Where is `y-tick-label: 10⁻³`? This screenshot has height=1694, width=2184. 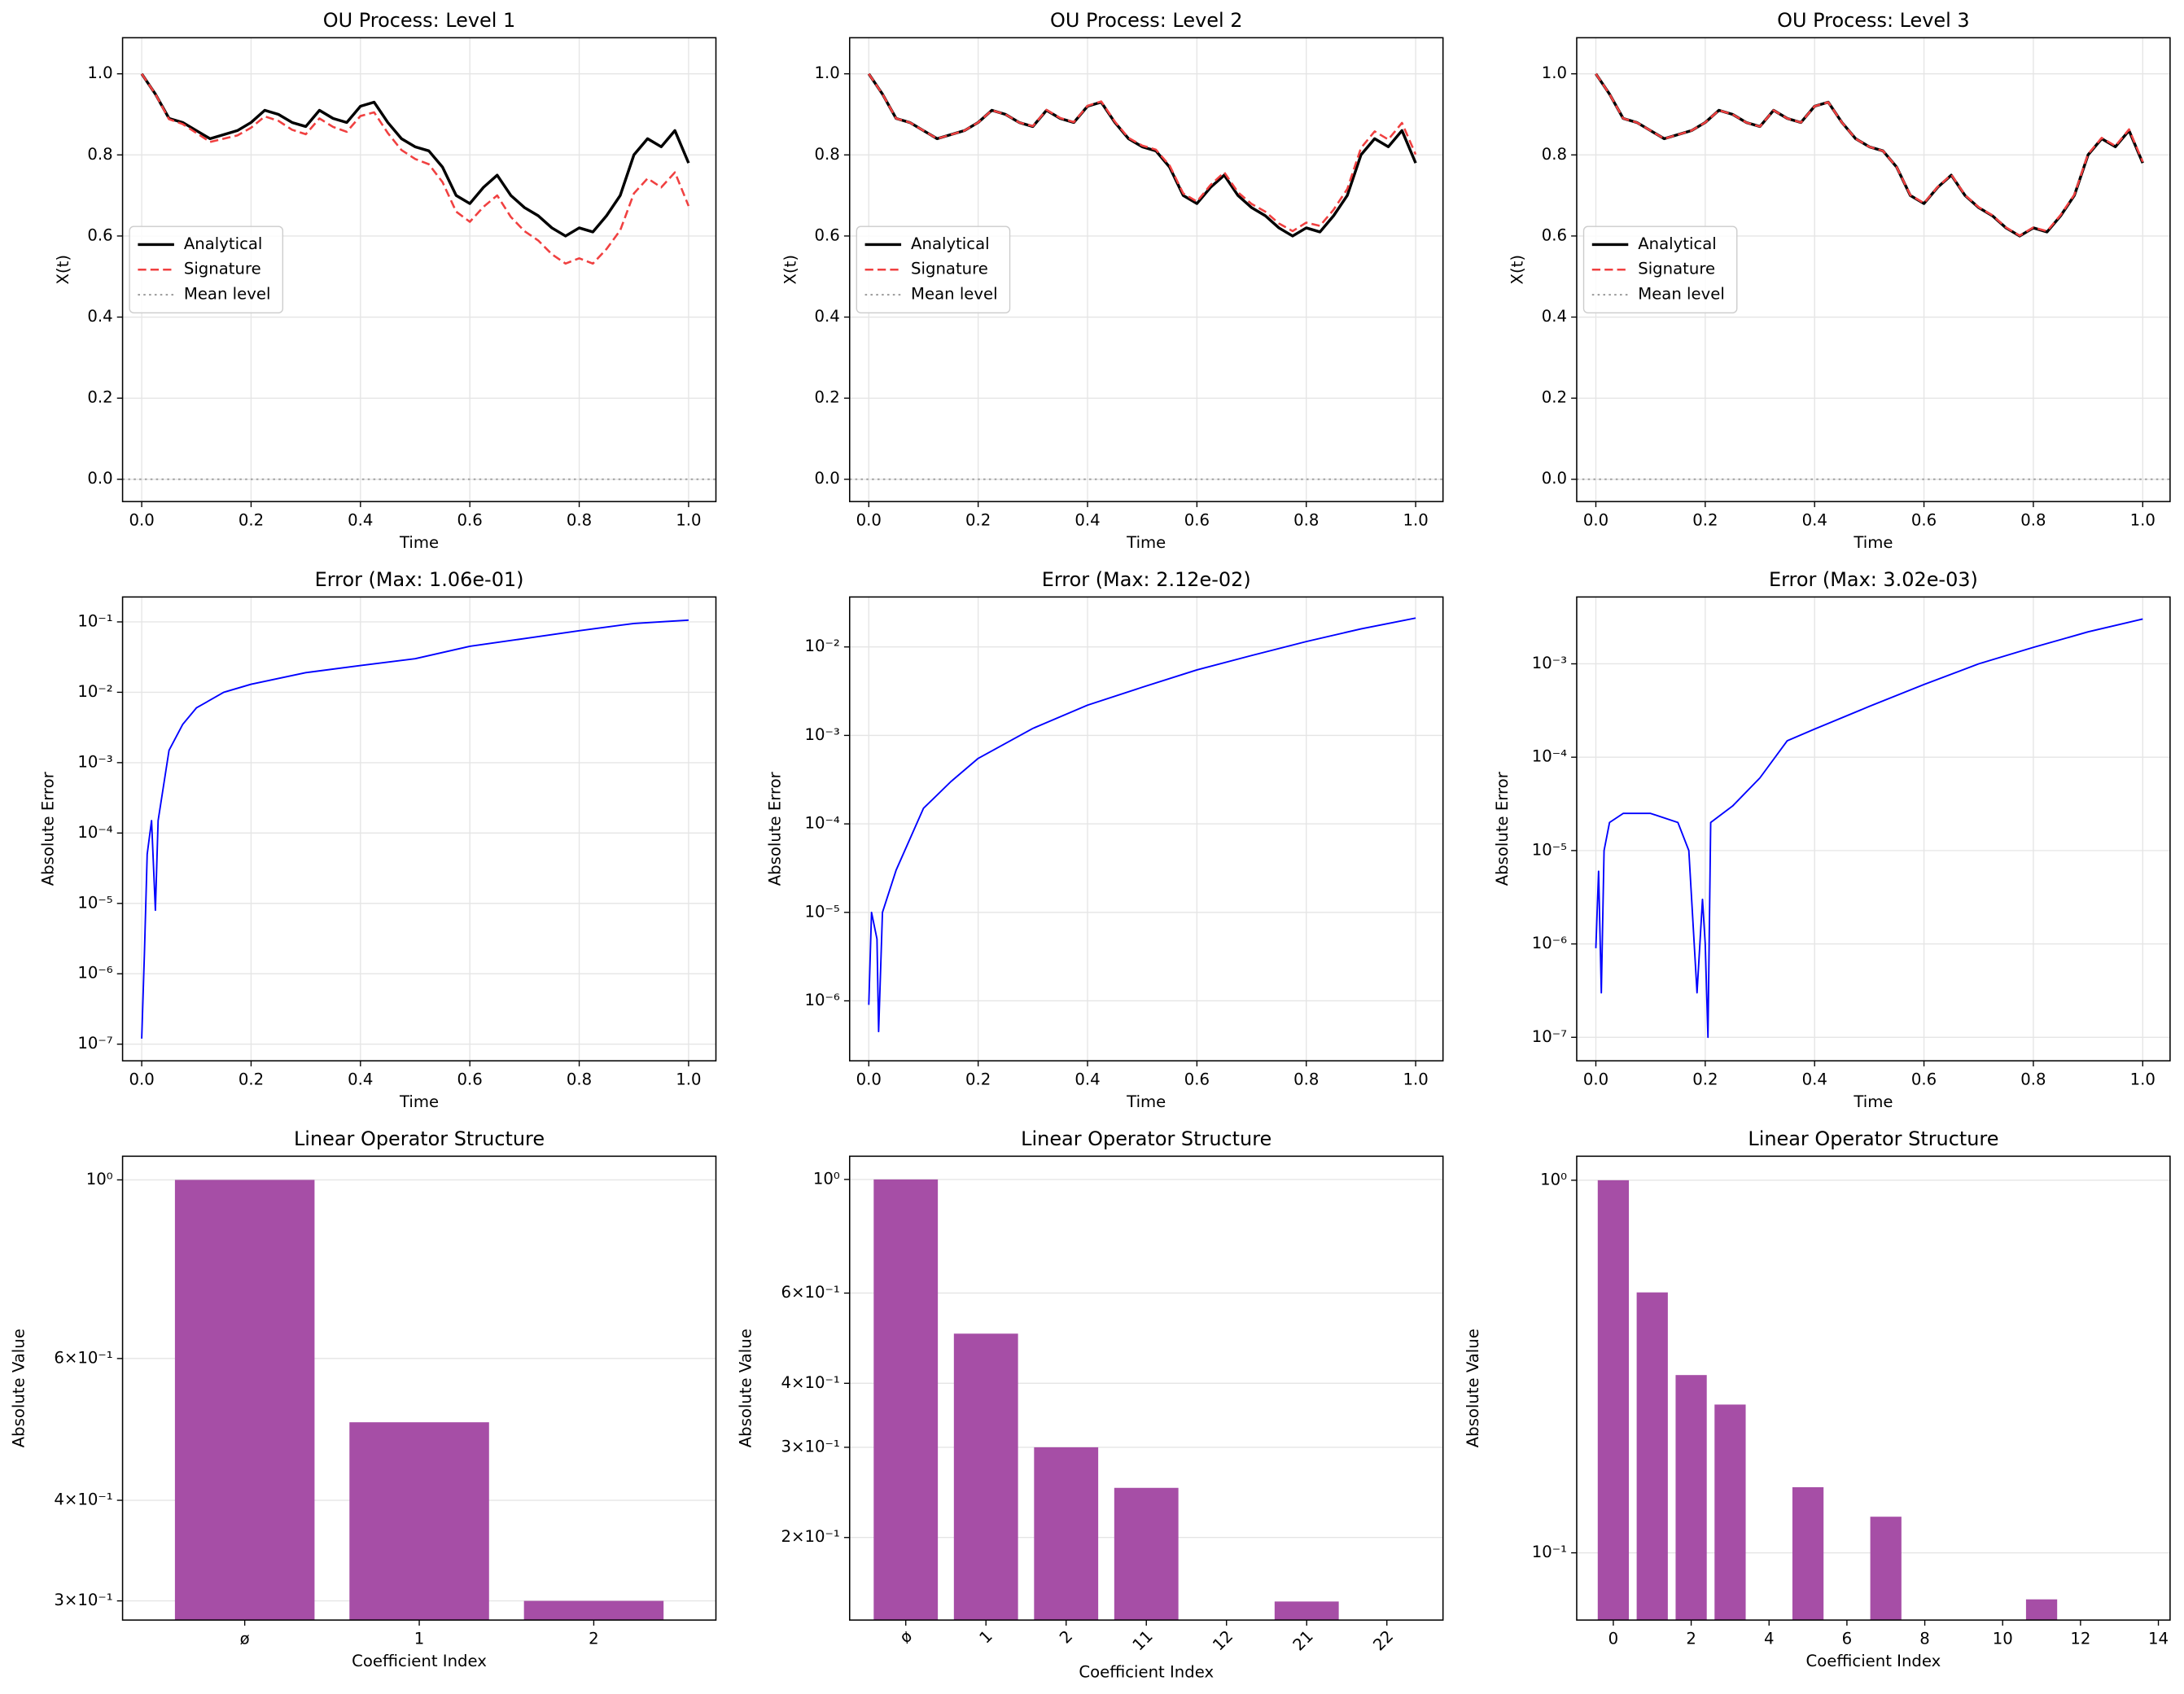
y-tick-label: 10⁻³ is located at coordinates (1549, 663).